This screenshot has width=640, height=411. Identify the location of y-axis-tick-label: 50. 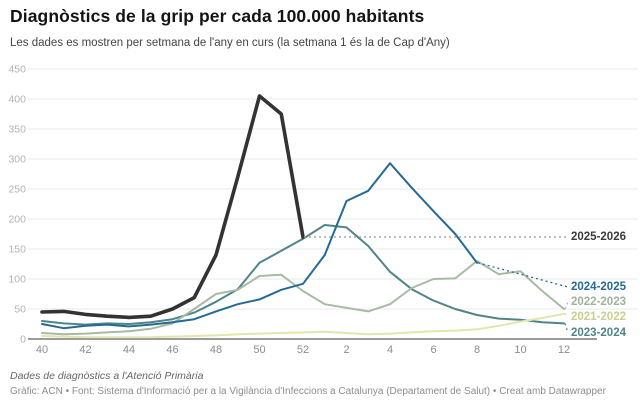
(20, 310).